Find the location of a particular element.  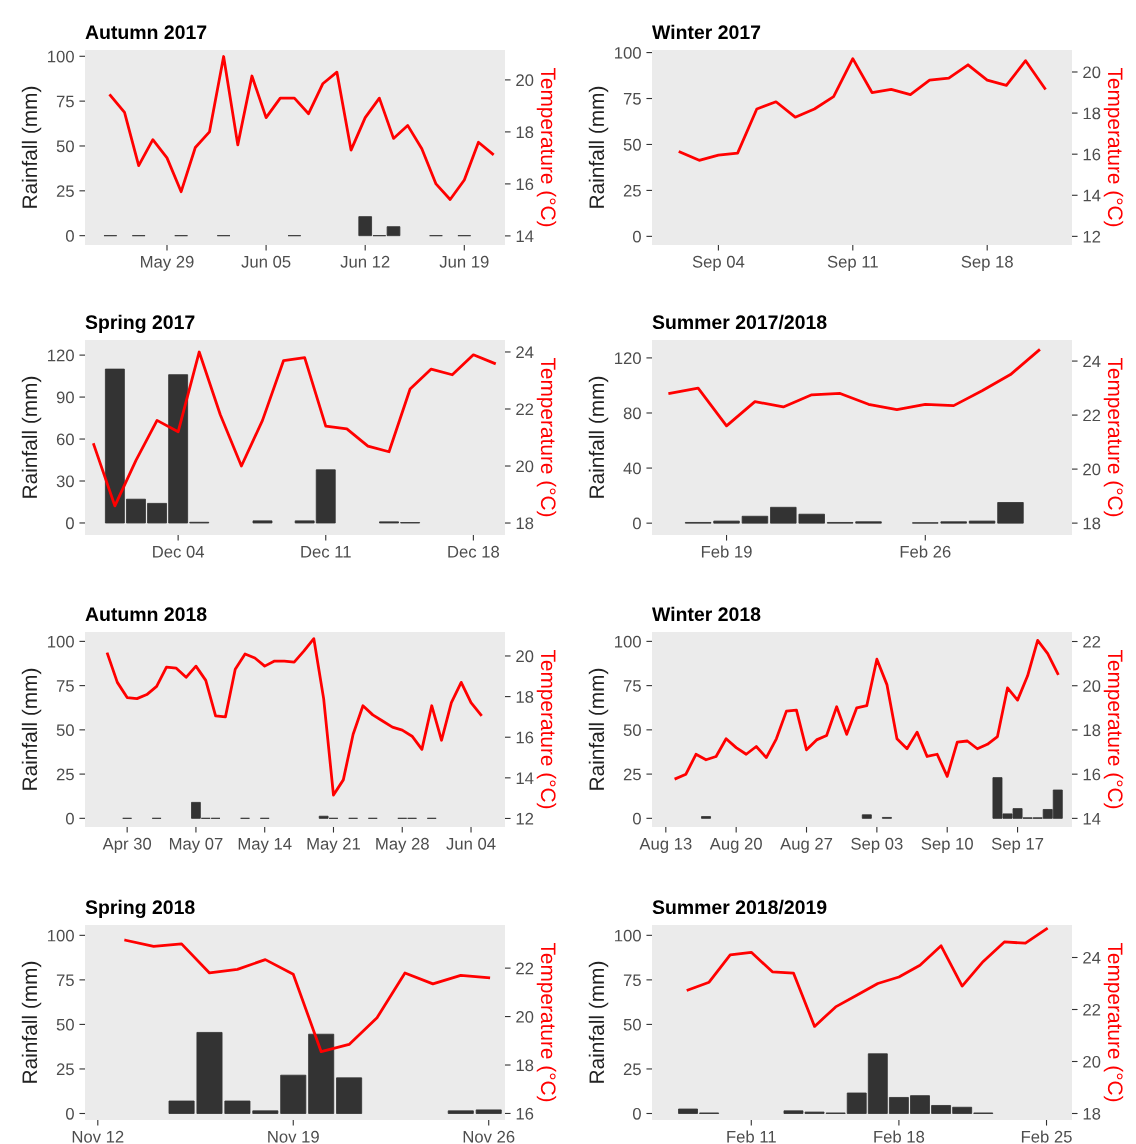

chart-title: Spring 2017 is located at coordinates (140, 324).